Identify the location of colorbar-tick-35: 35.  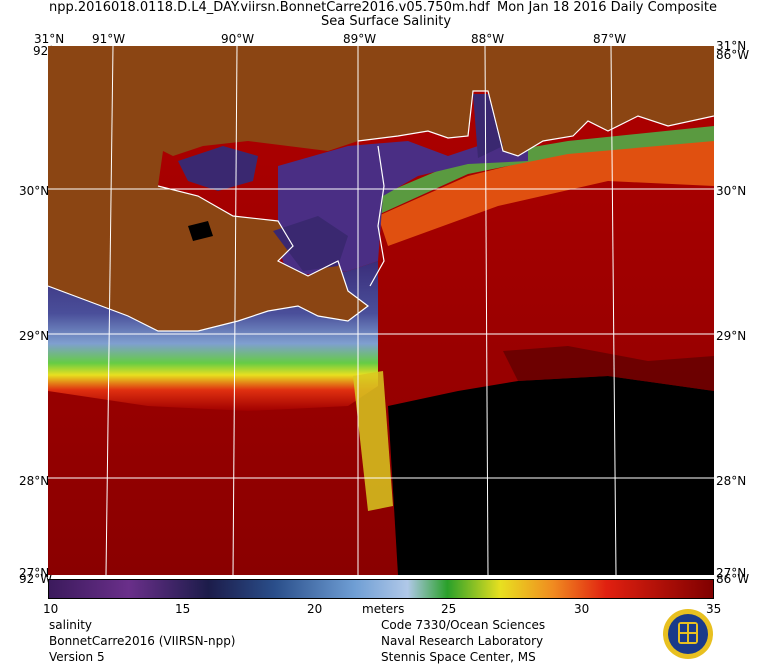
(714, 609).